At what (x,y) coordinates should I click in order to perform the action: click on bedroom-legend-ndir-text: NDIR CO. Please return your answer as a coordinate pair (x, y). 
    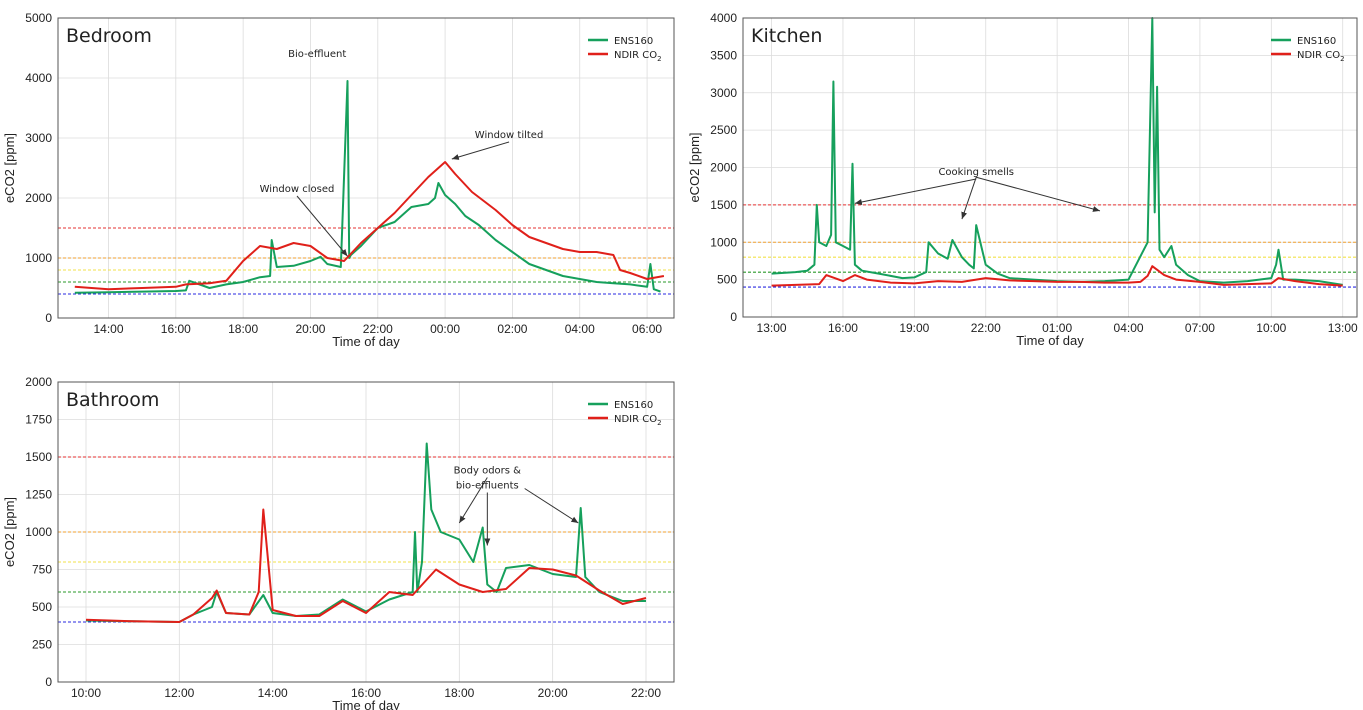
    Looking at the image, I should click on (635, 55).